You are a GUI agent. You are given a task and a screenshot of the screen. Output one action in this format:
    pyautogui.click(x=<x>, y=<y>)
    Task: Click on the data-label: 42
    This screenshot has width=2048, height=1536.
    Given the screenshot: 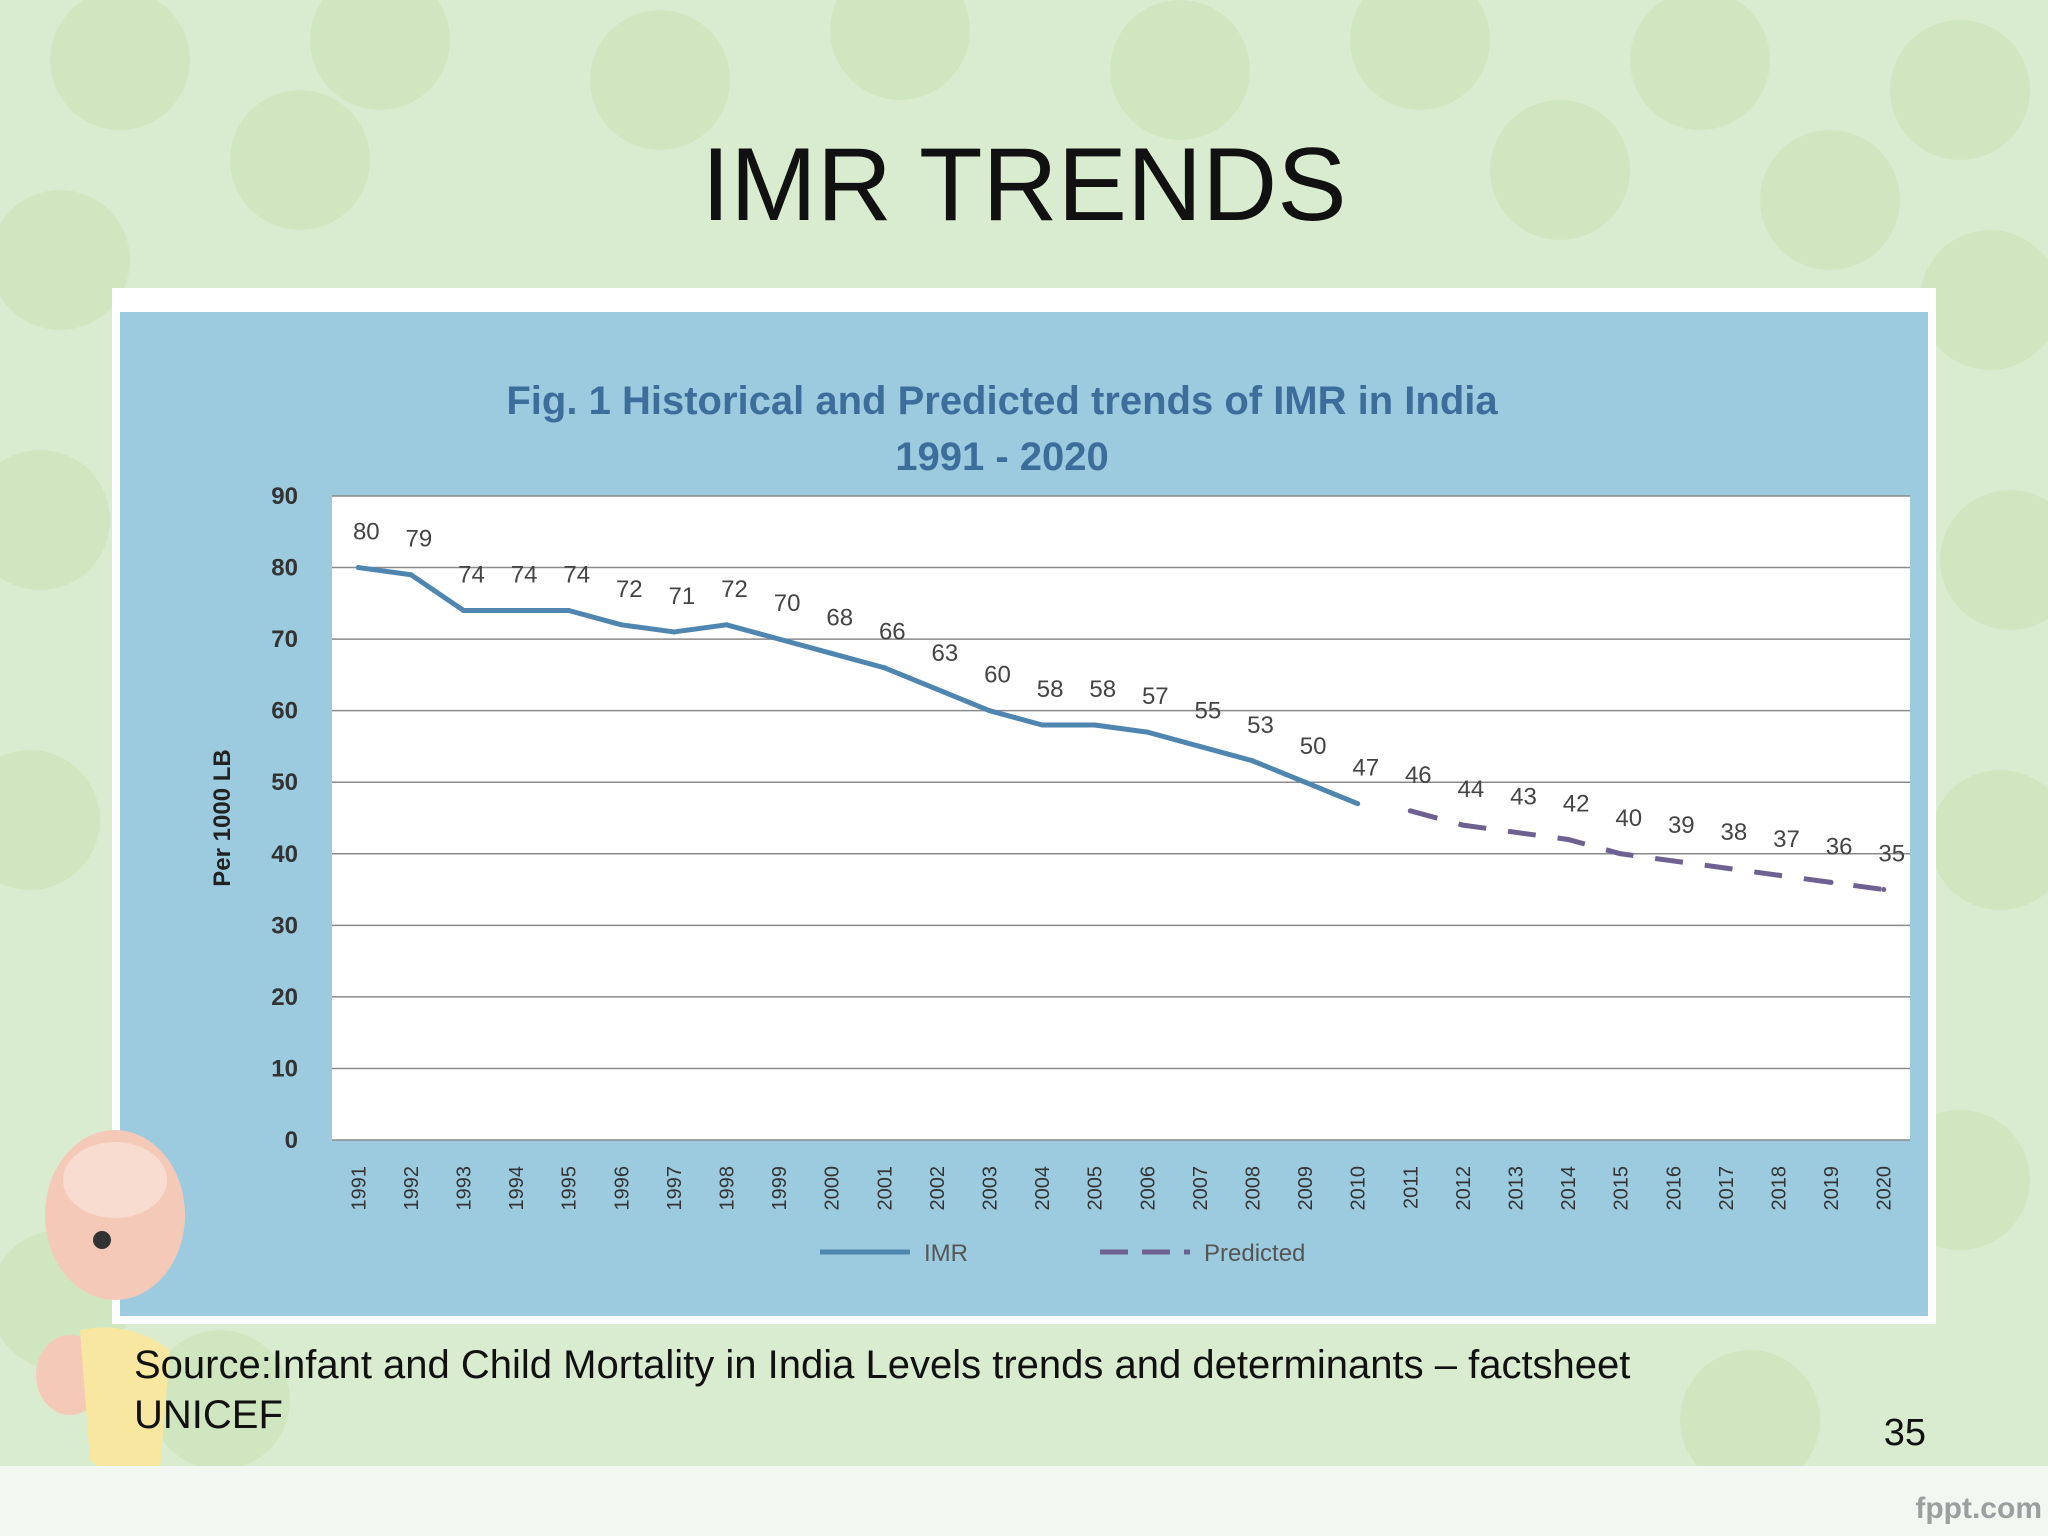 What is the action you would take?
    pyautogui.click(x=1576, y=803)
    